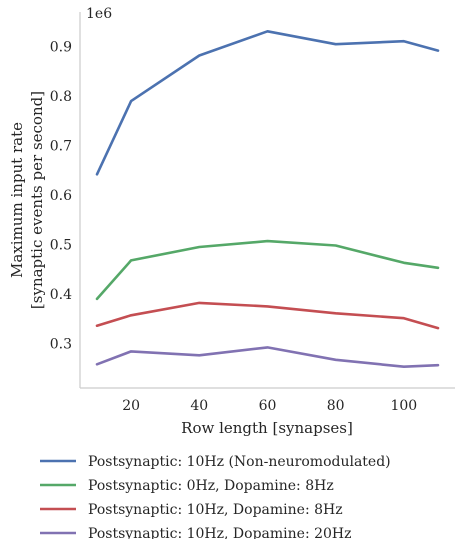  I want to click on x-ticks: 20 40 60 80 100, so click(269, 406).